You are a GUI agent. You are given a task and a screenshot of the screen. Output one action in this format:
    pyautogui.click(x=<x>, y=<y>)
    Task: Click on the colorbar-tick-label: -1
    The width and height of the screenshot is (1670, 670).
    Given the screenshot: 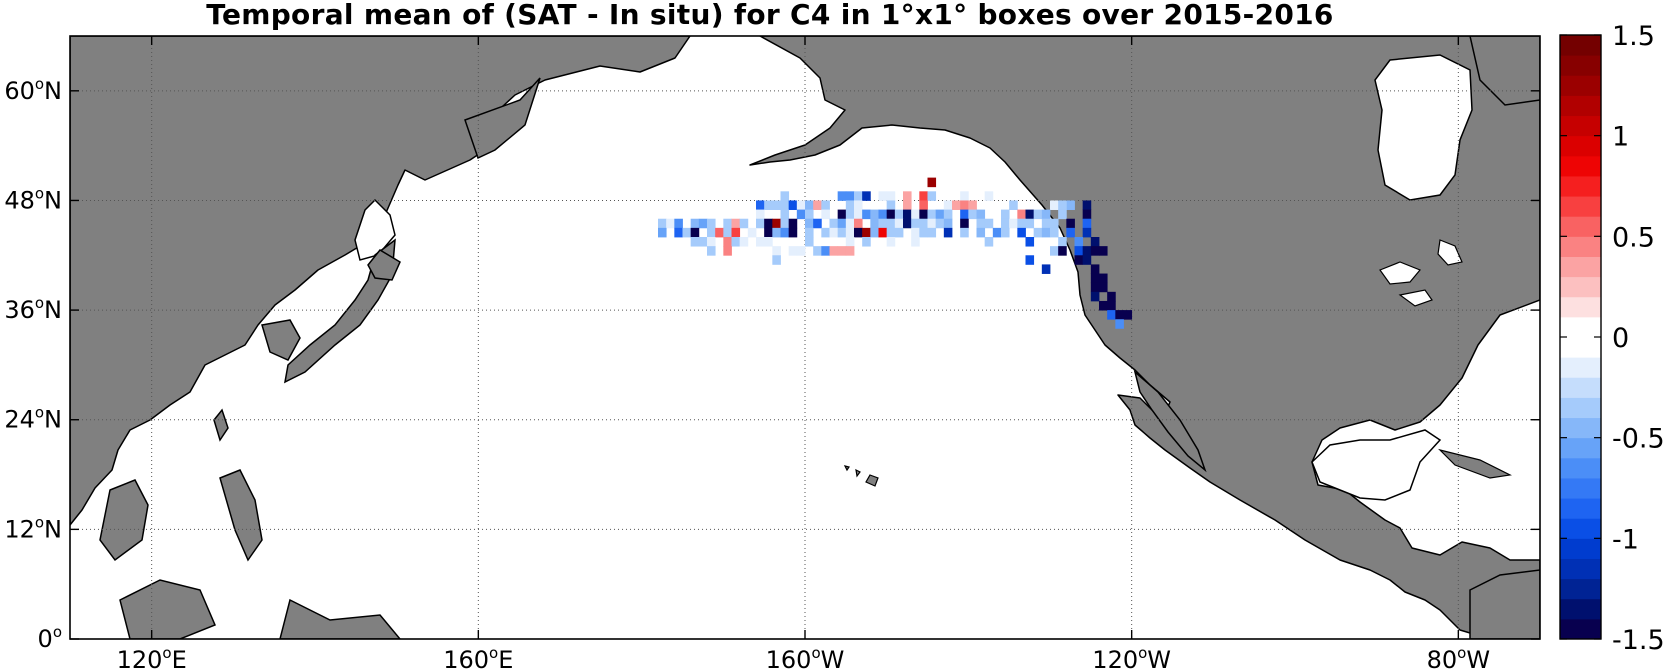 What is the action you would take?
    pyautogui.click(x=1625, y=539)
    